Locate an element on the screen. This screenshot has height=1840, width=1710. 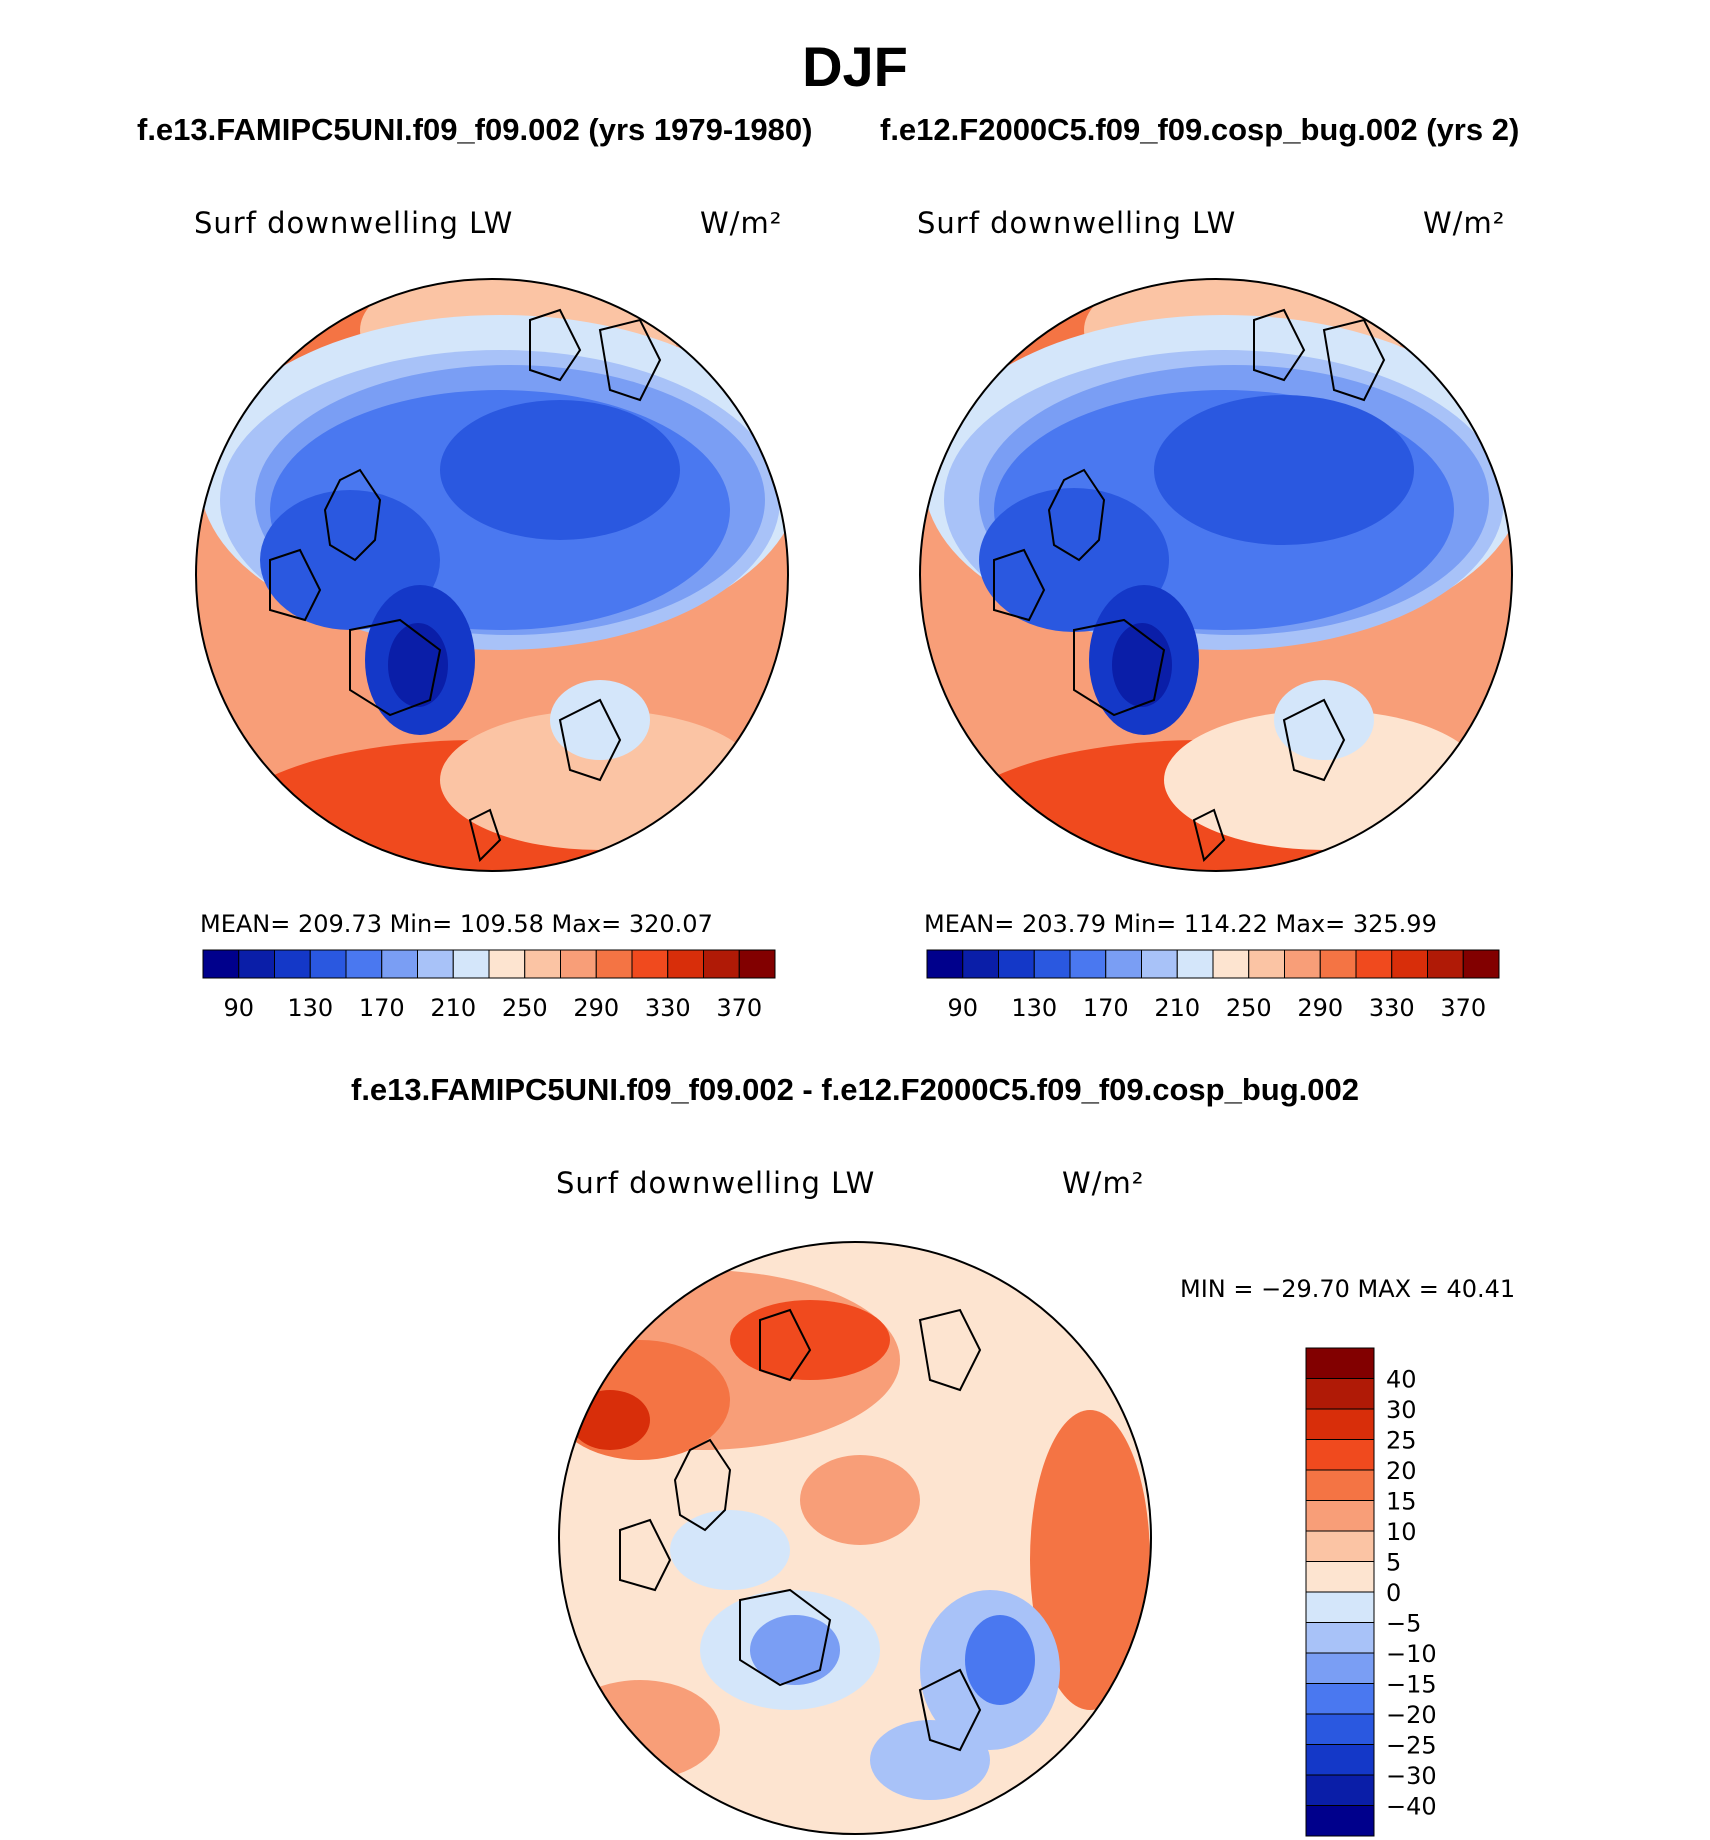
panel3-colorbar-tick: 40 is located at coordinates (1401, 1380).